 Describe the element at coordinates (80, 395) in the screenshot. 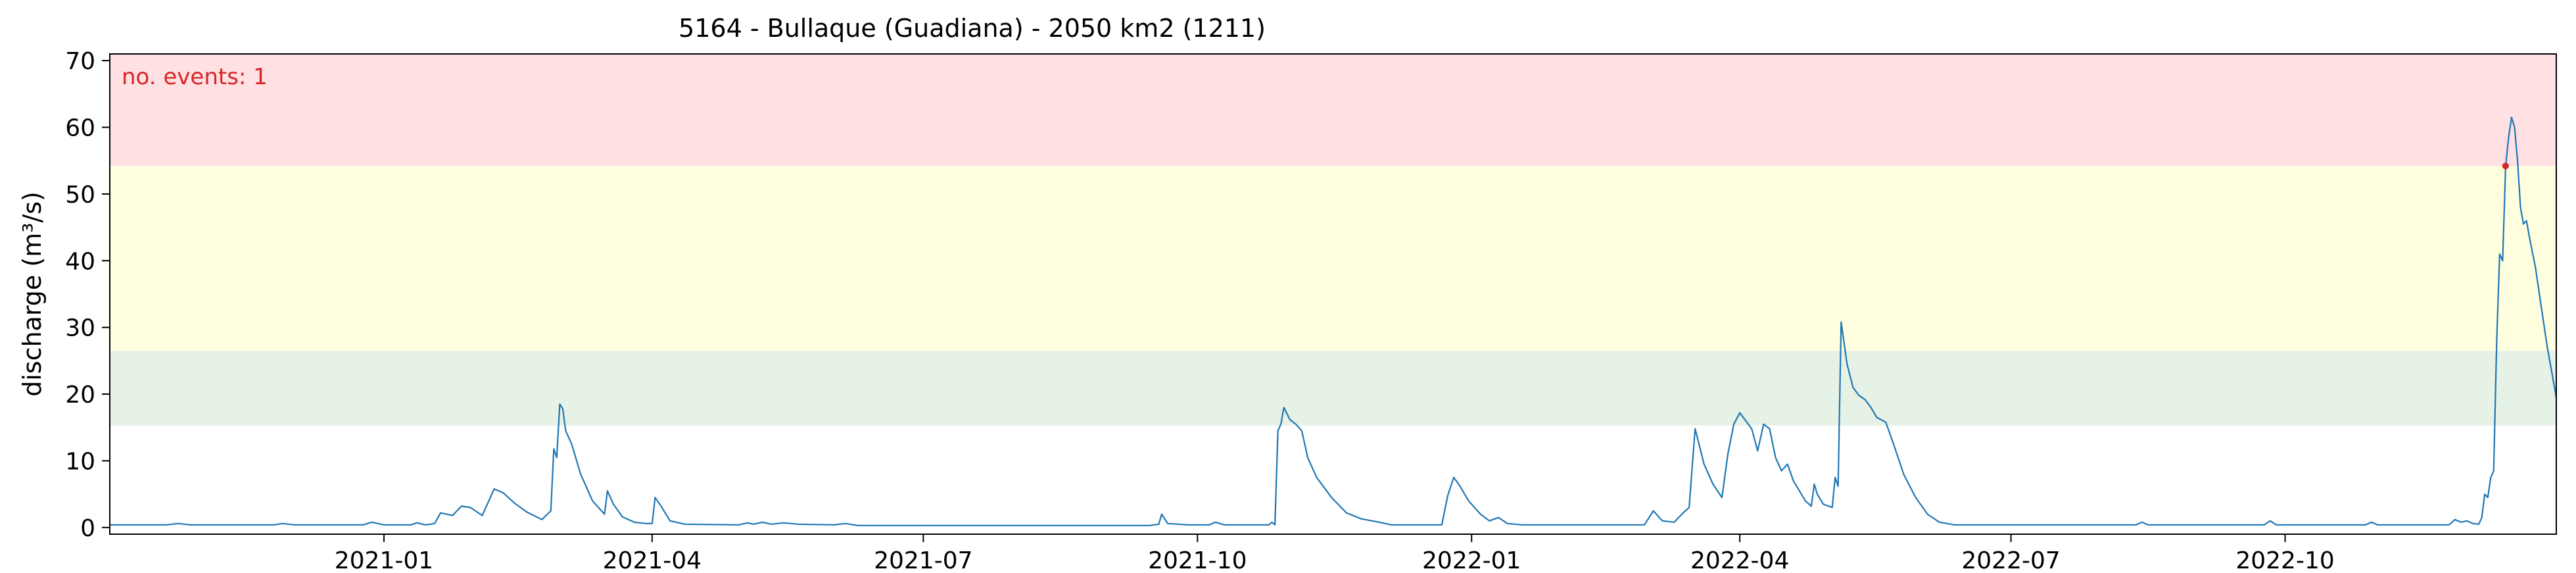

I see `y-tick-label: 20` at that location.